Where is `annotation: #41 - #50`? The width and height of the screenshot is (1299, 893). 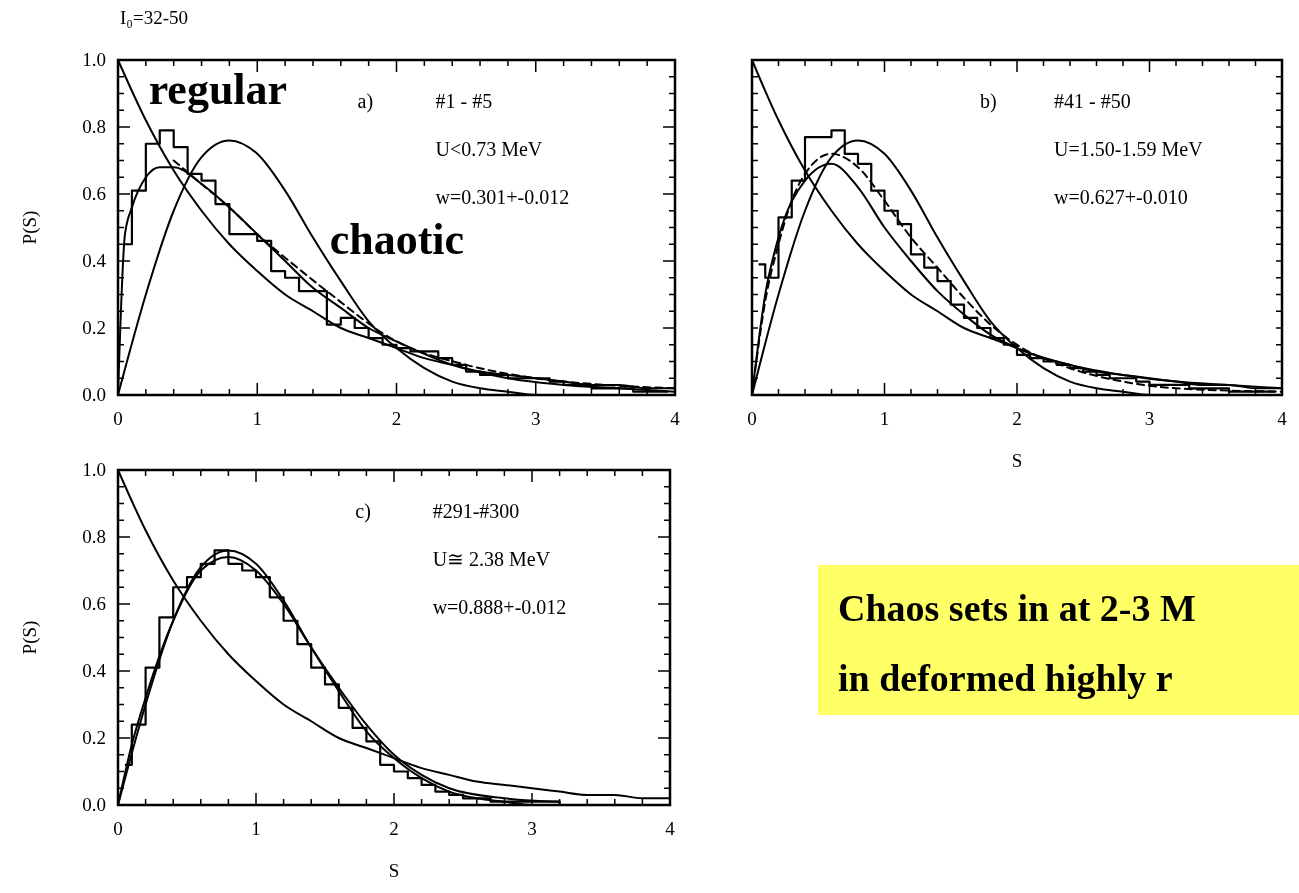
annotation: #41 - #50 is located at coordinates (1092, 101).